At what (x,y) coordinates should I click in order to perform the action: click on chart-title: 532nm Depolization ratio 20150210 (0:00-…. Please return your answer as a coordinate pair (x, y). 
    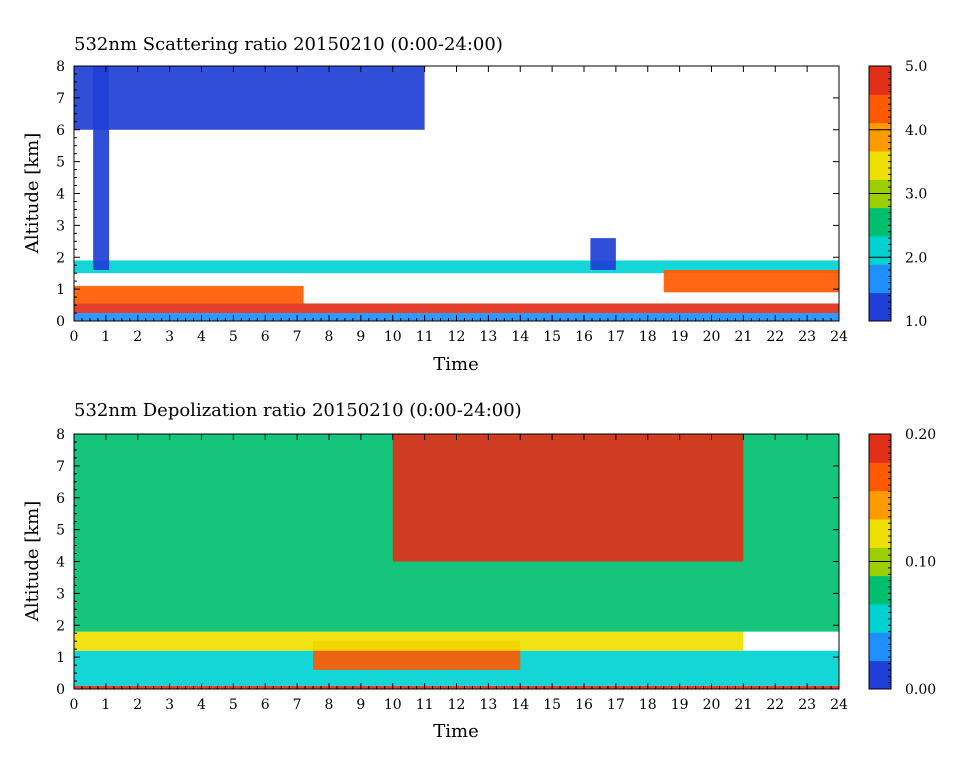
    Looking at the image, I should click on (298, 410).